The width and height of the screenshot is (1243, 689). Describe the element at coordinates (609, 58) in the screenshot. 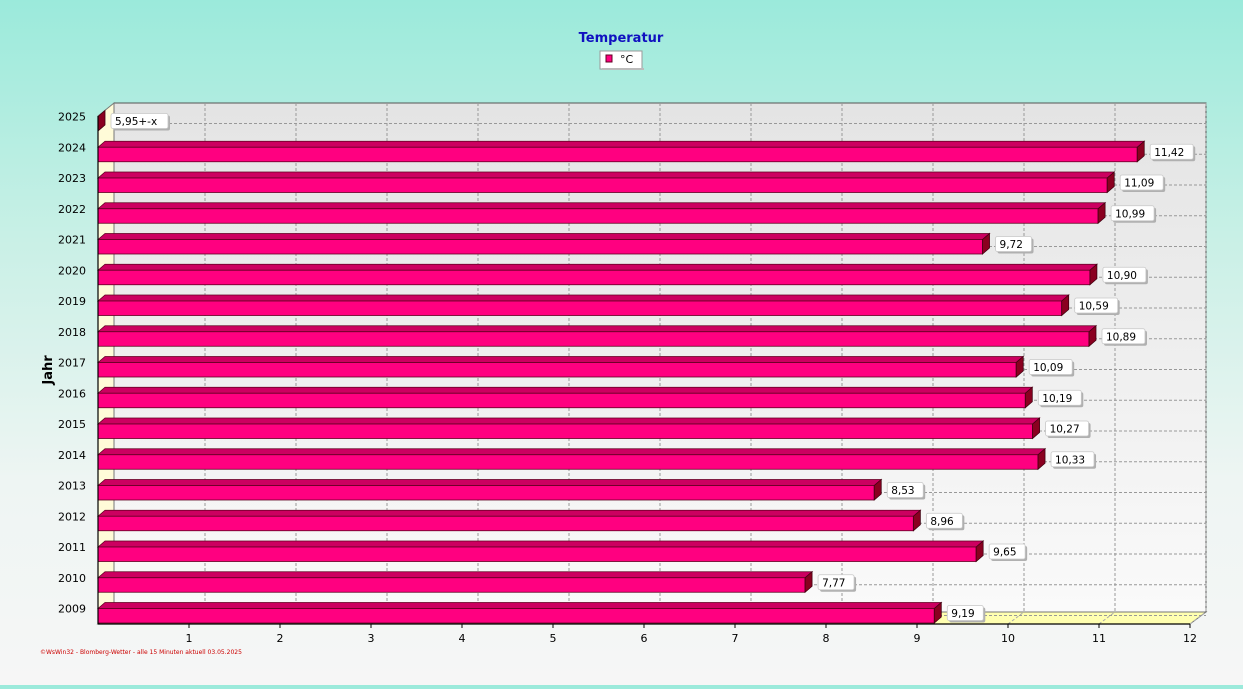

I see `legend-swatch` at that location.